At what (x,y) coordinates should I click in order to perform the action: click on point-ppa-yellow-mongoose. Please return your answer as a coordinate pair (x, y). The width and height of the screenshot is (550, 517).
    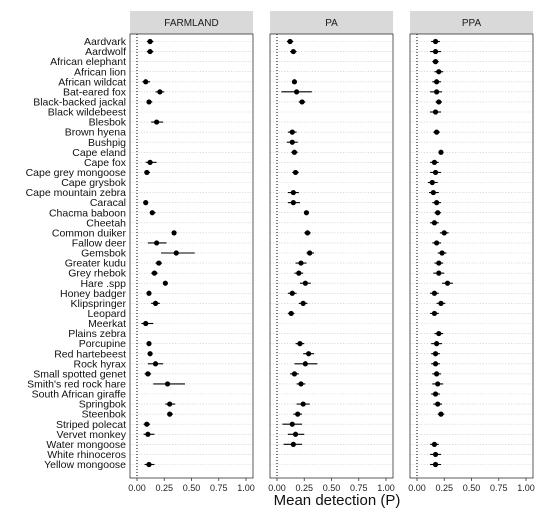
    Looking at the image, I should click on (435, 464).